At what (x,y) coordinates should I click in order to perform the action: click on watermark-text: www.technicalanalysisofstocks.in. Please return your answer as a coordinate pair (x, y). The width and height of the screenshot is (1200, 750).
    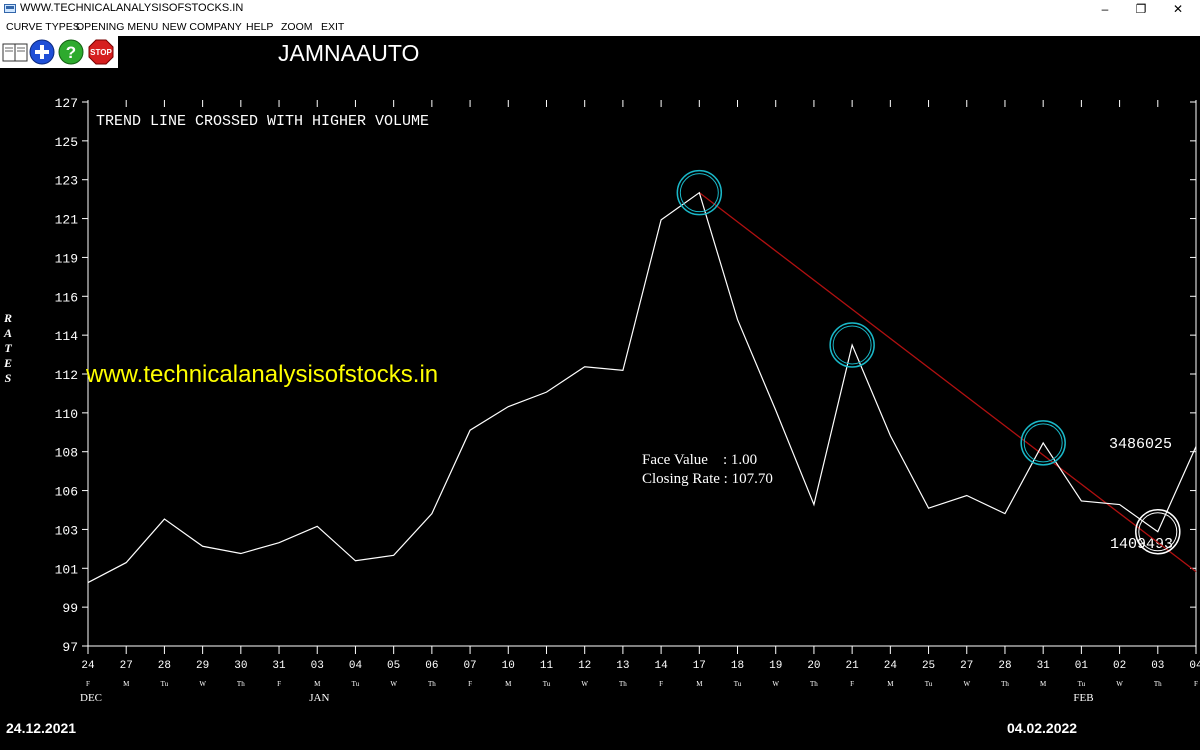
    Looking at the image, I should click on (261, 374).